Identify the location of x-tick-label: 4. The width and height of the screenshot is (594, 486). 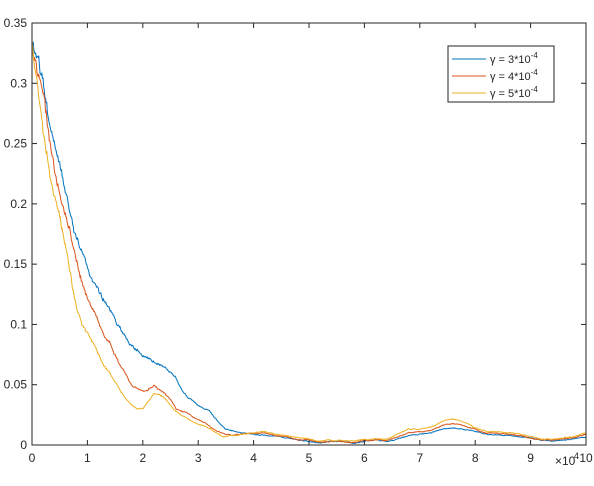
(253, 458).